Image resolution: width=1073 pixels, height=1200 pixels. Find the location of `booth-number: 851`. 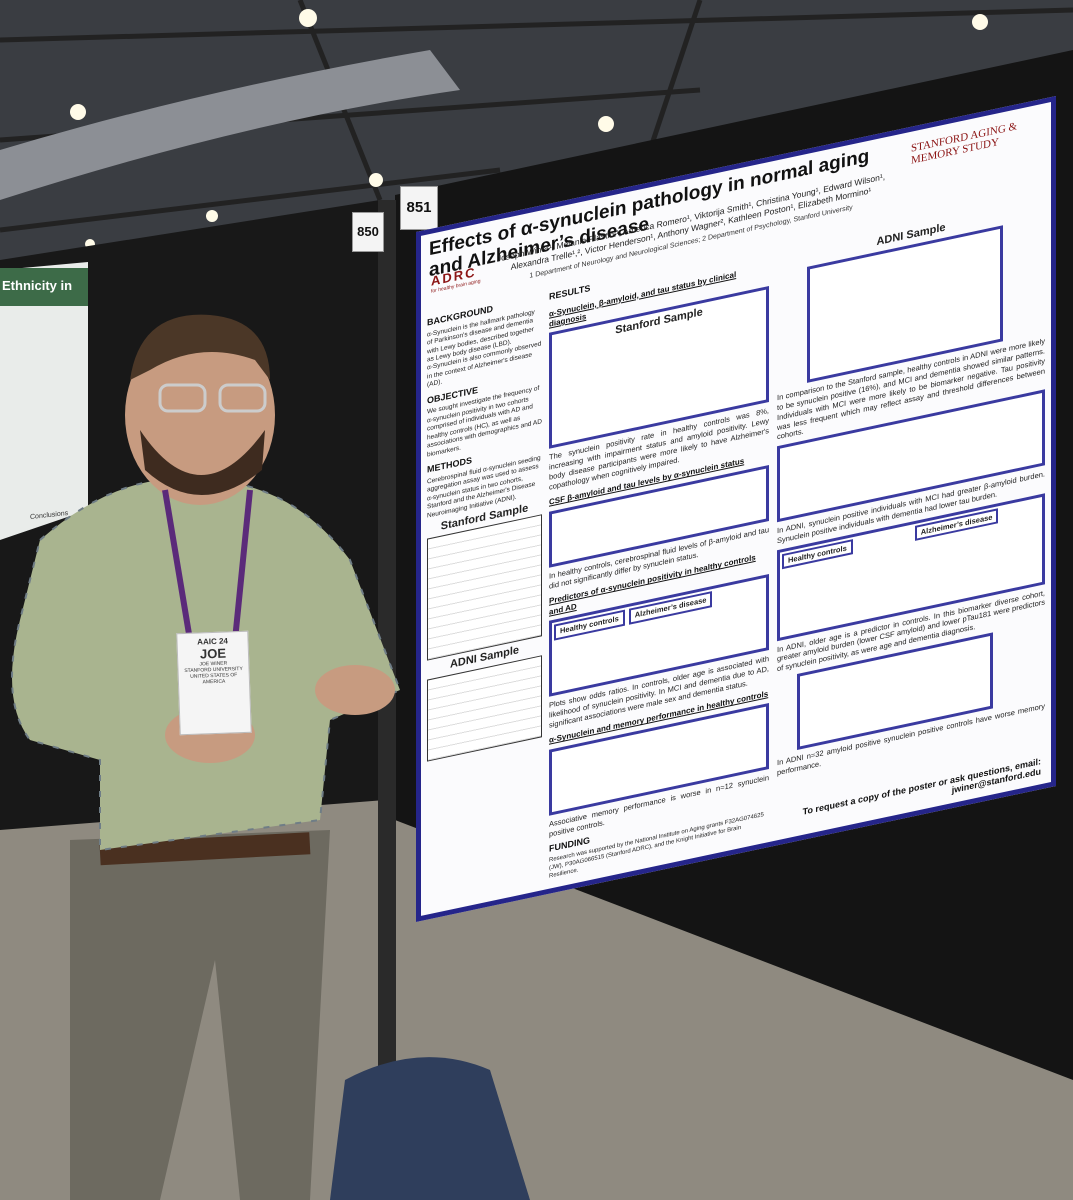

booth-number: 851 is located at coordinates (419, 208).